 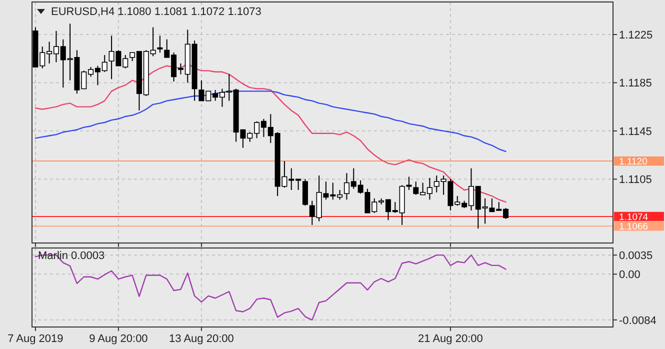 I want to click on y-tick-label: 1.1185, so click(x=635, y=84).